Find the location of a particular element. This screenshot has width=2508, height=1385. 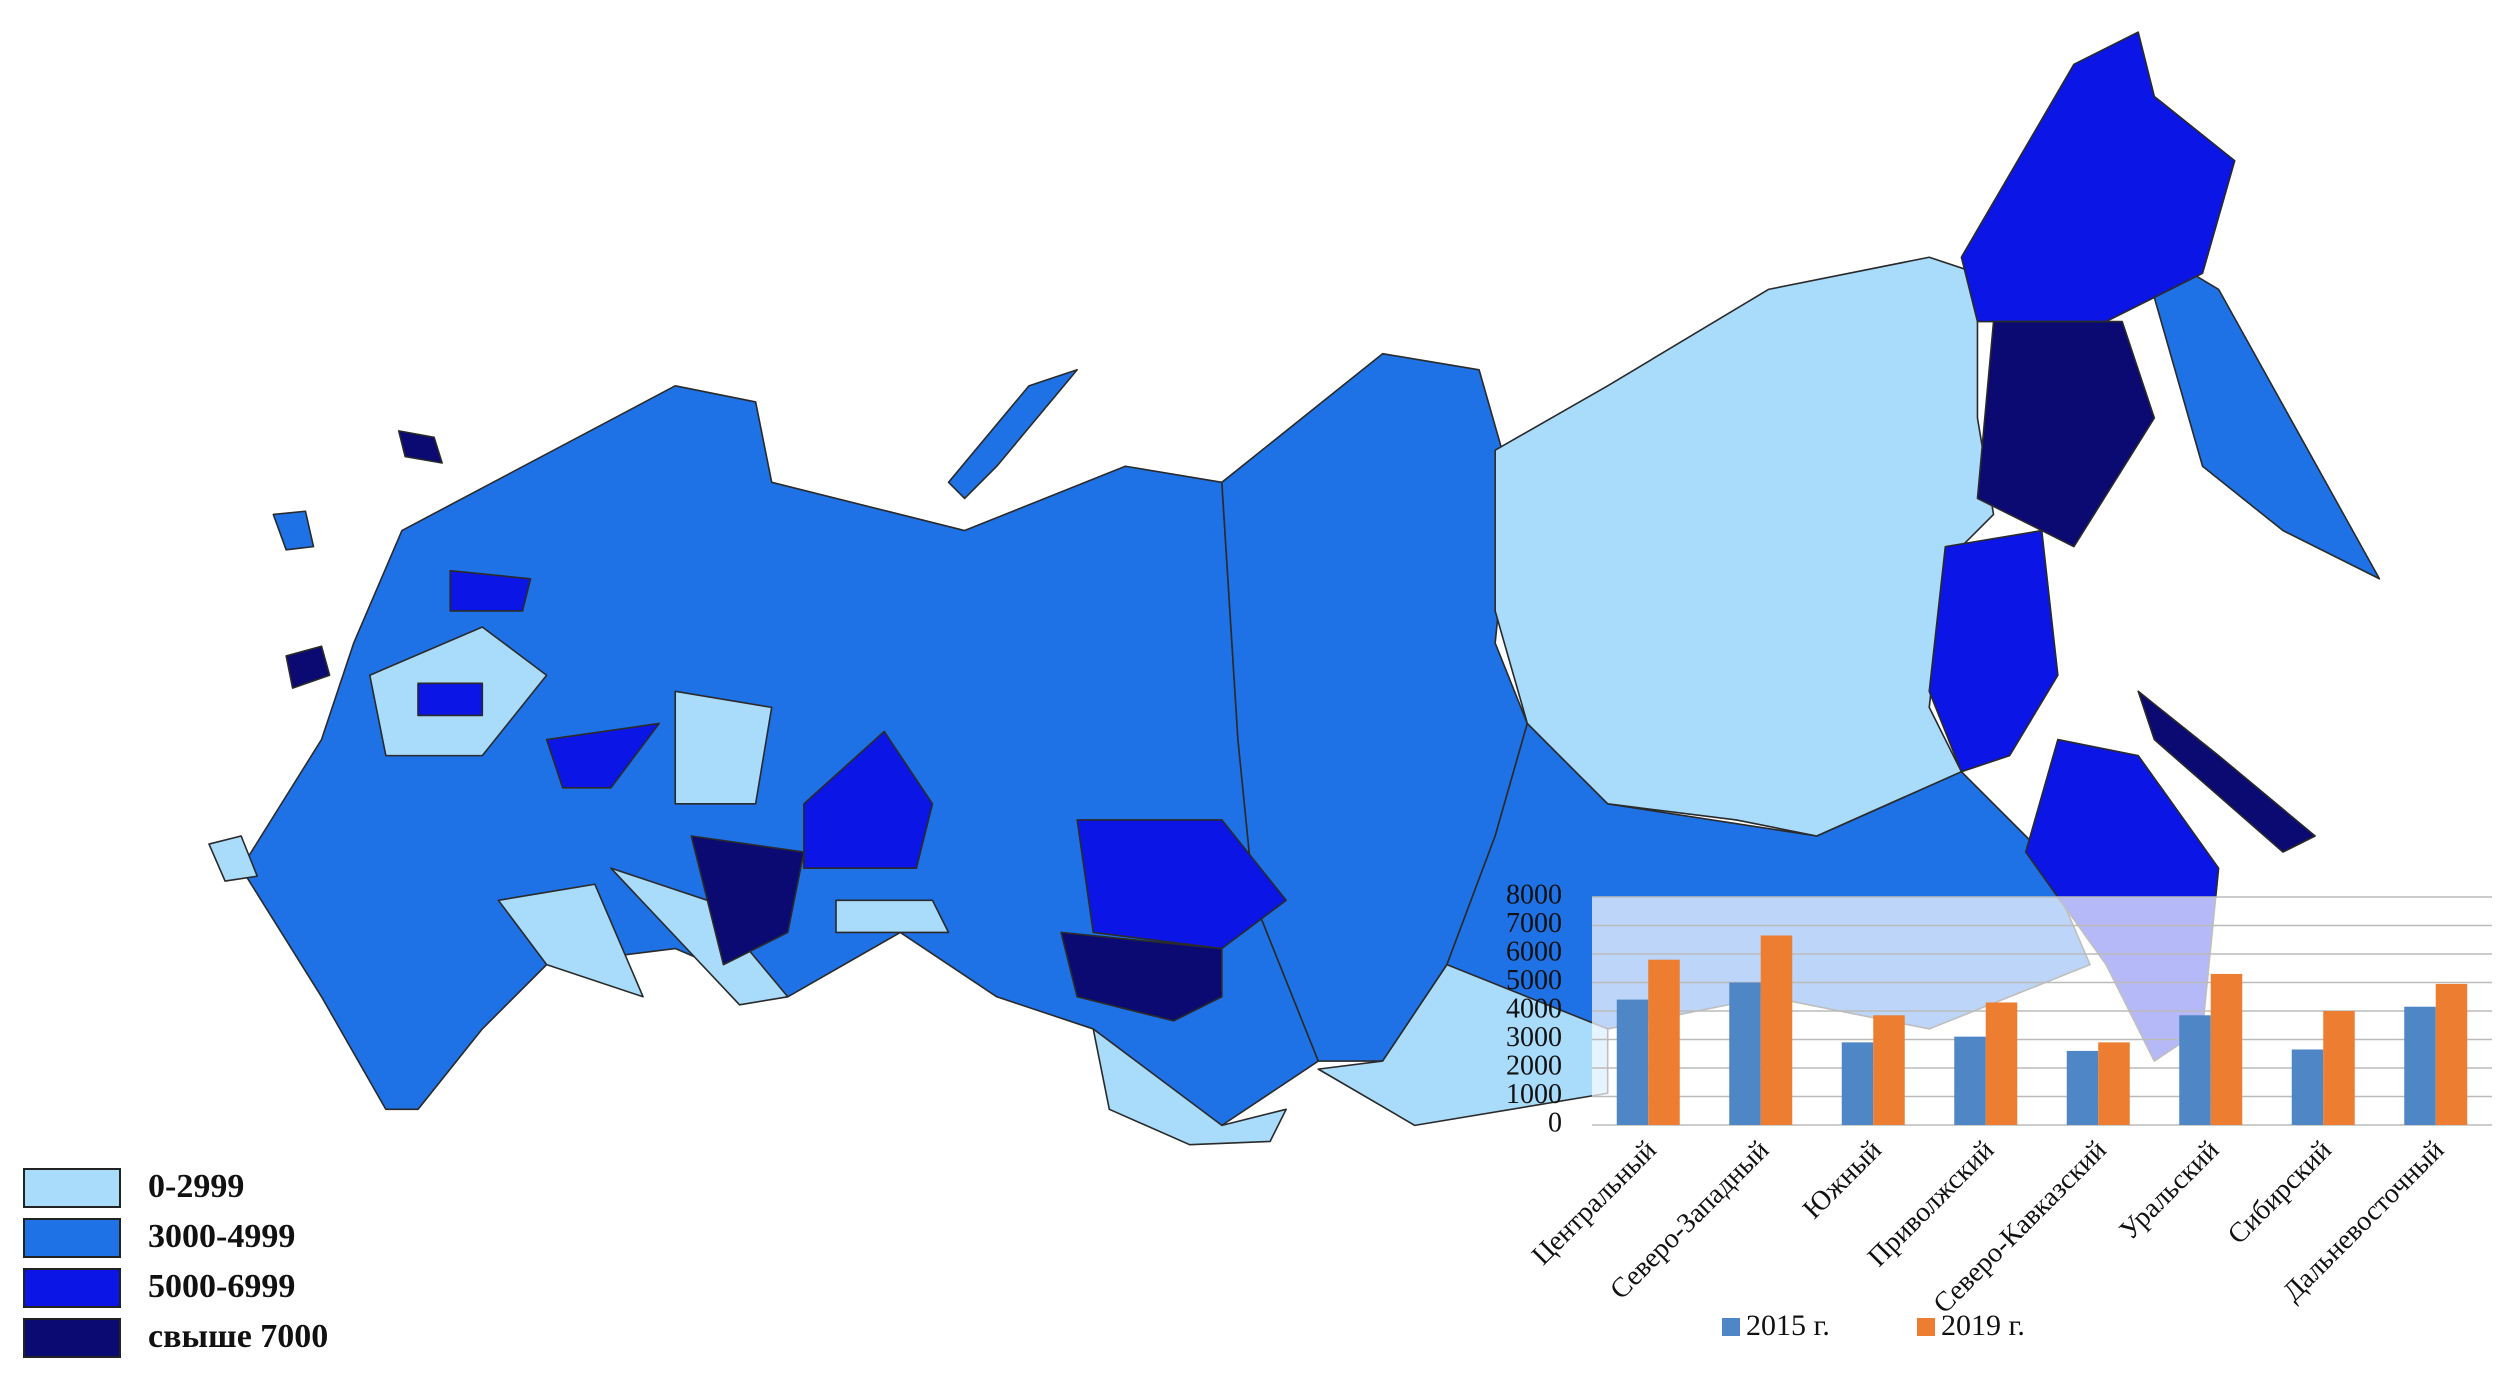

y-tick-label: 2000 is located at coordinates (1534, 1065).